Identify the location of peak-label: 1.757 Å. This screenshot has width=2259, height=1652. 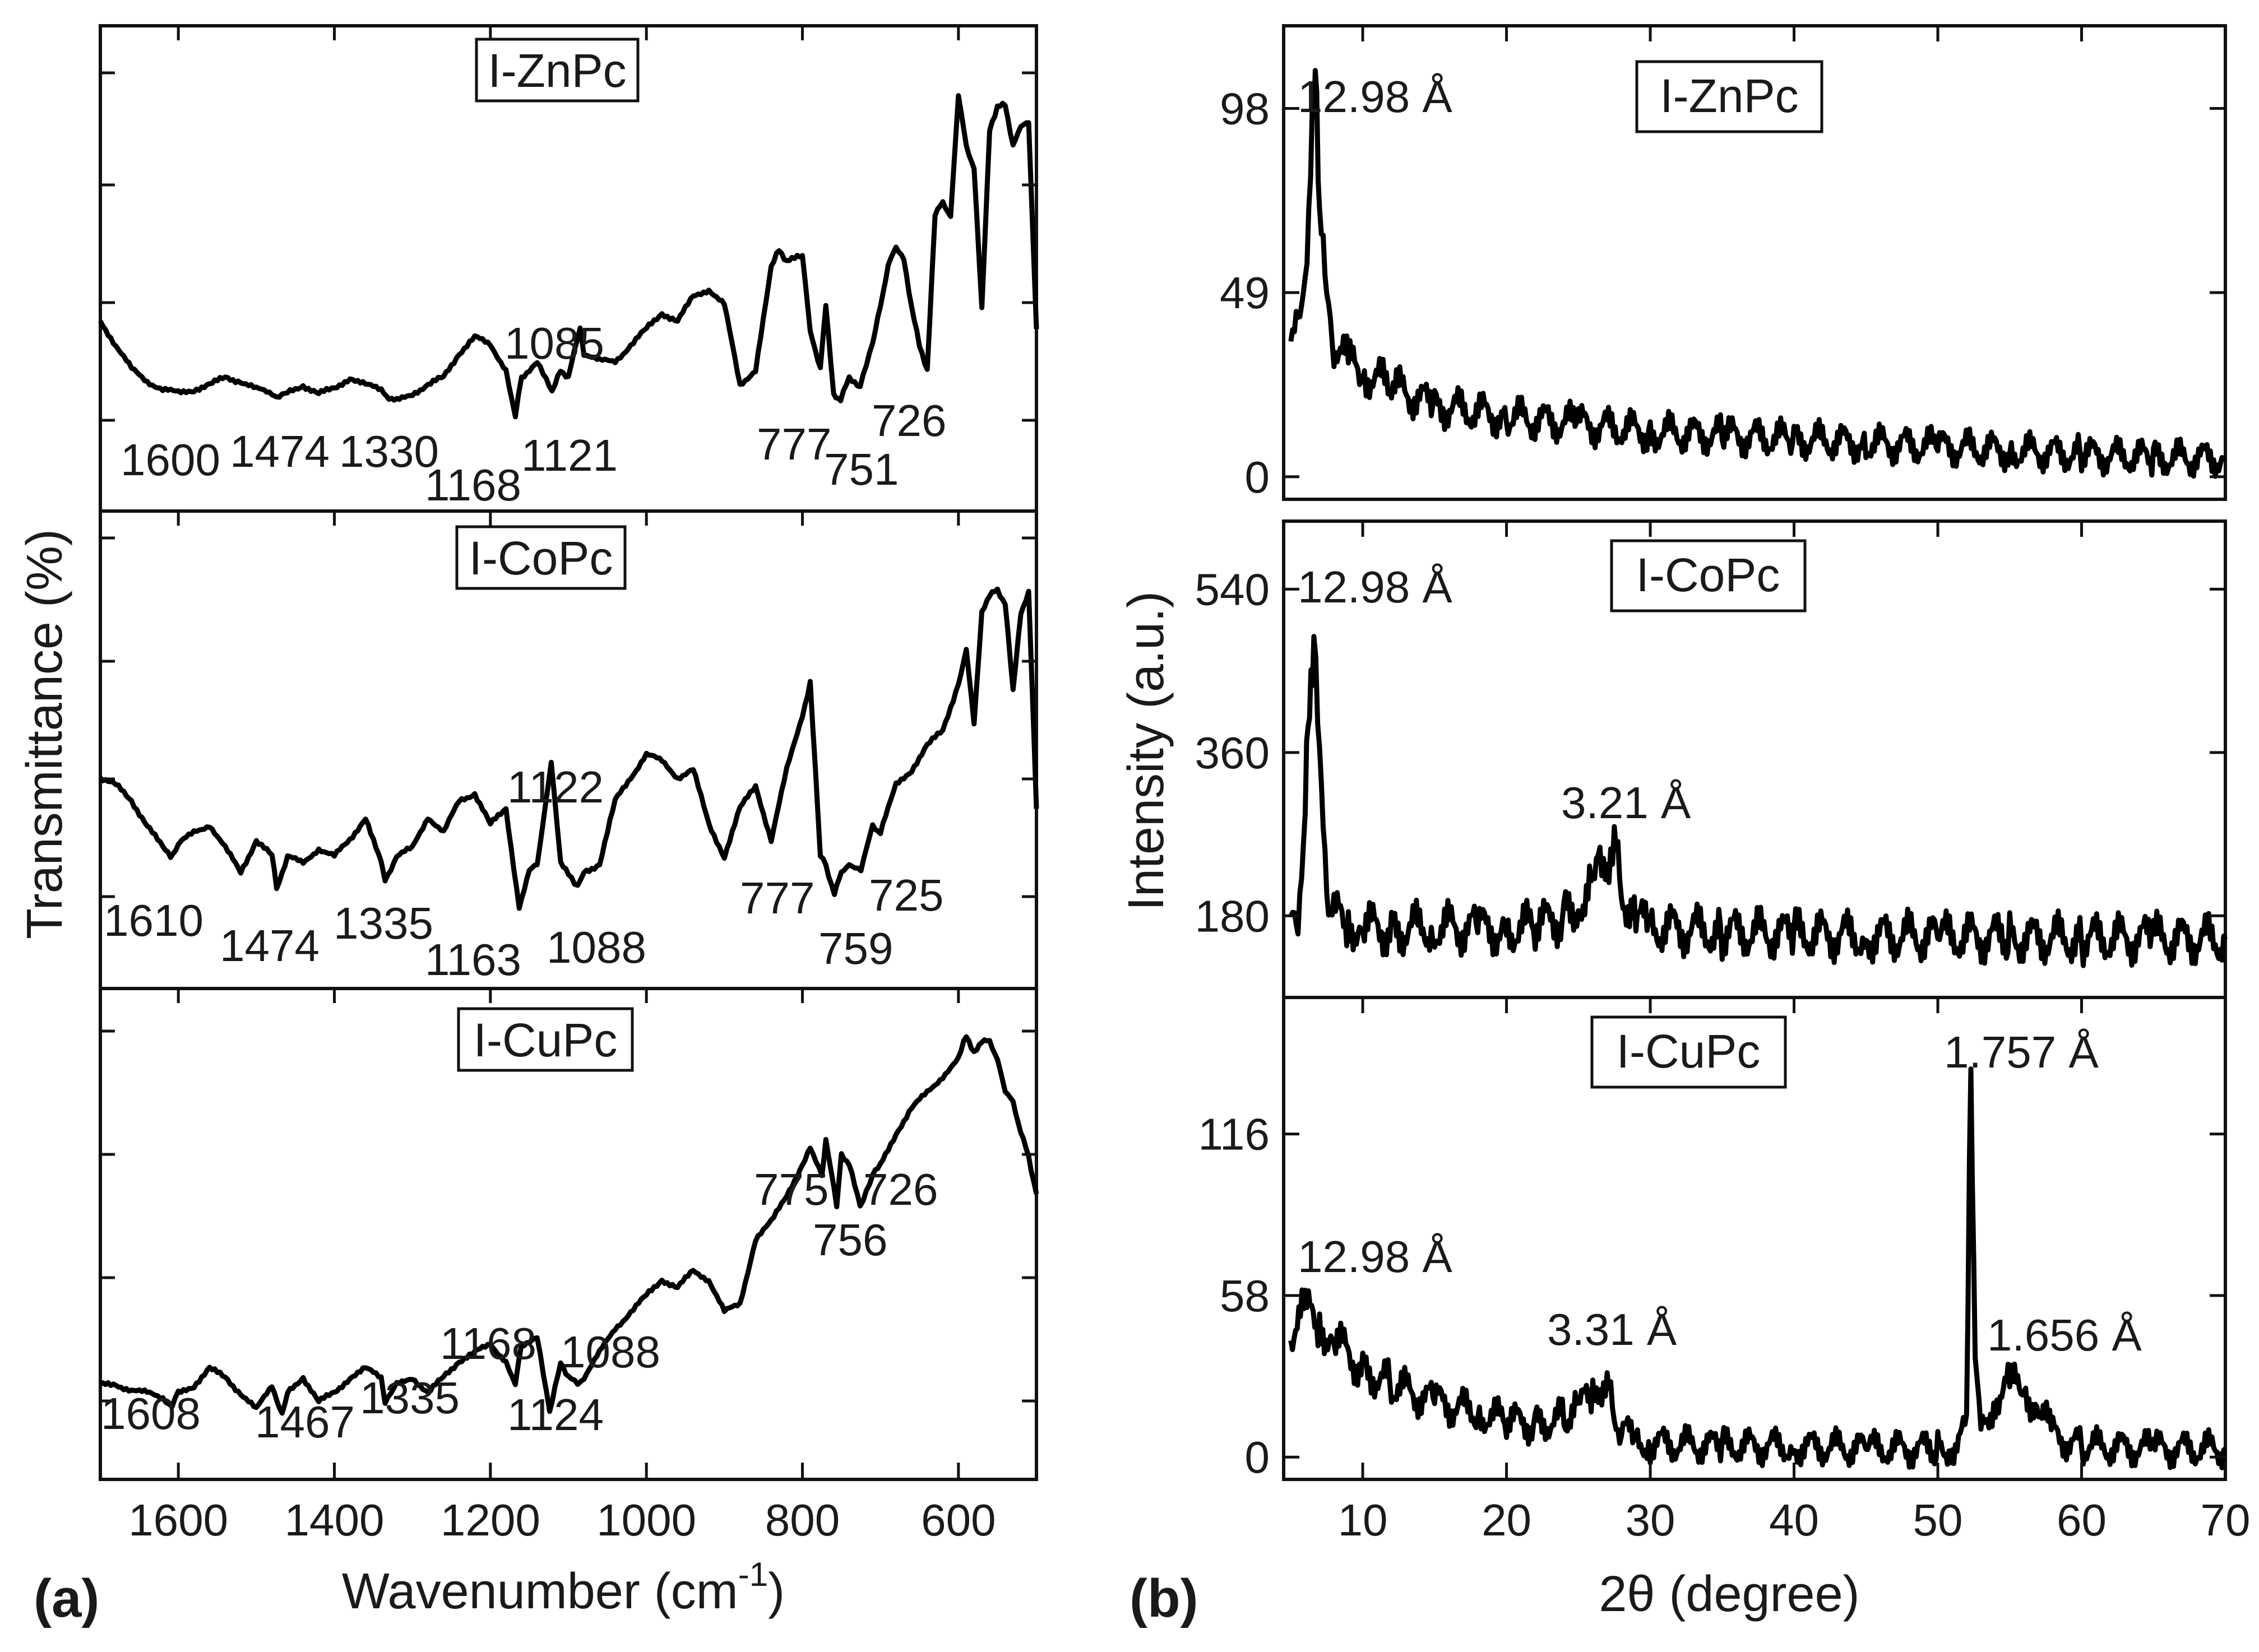
(2021, 1052).